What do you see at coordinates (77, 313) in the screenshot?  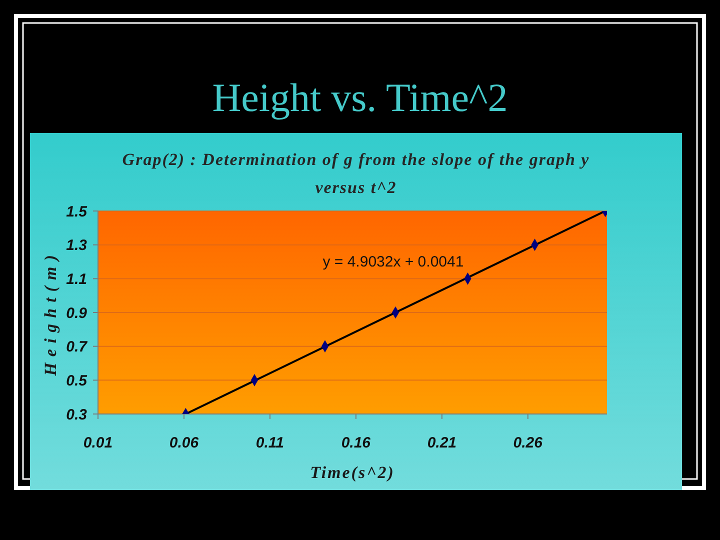 I see `y-tick-label: 0.9` at bounding box center [77, 313].